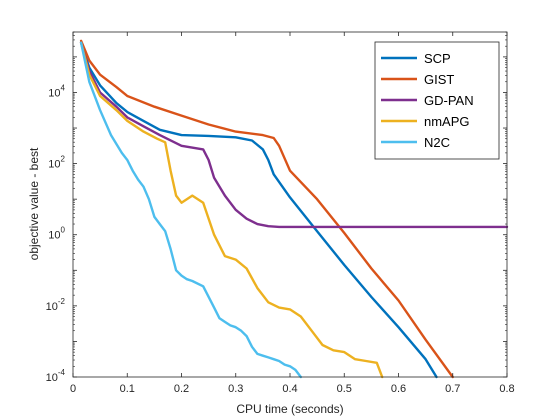 The height and width of the screenshot is (420, 560). I want to click on x-tick-label: 0.4, so click(289, 389).